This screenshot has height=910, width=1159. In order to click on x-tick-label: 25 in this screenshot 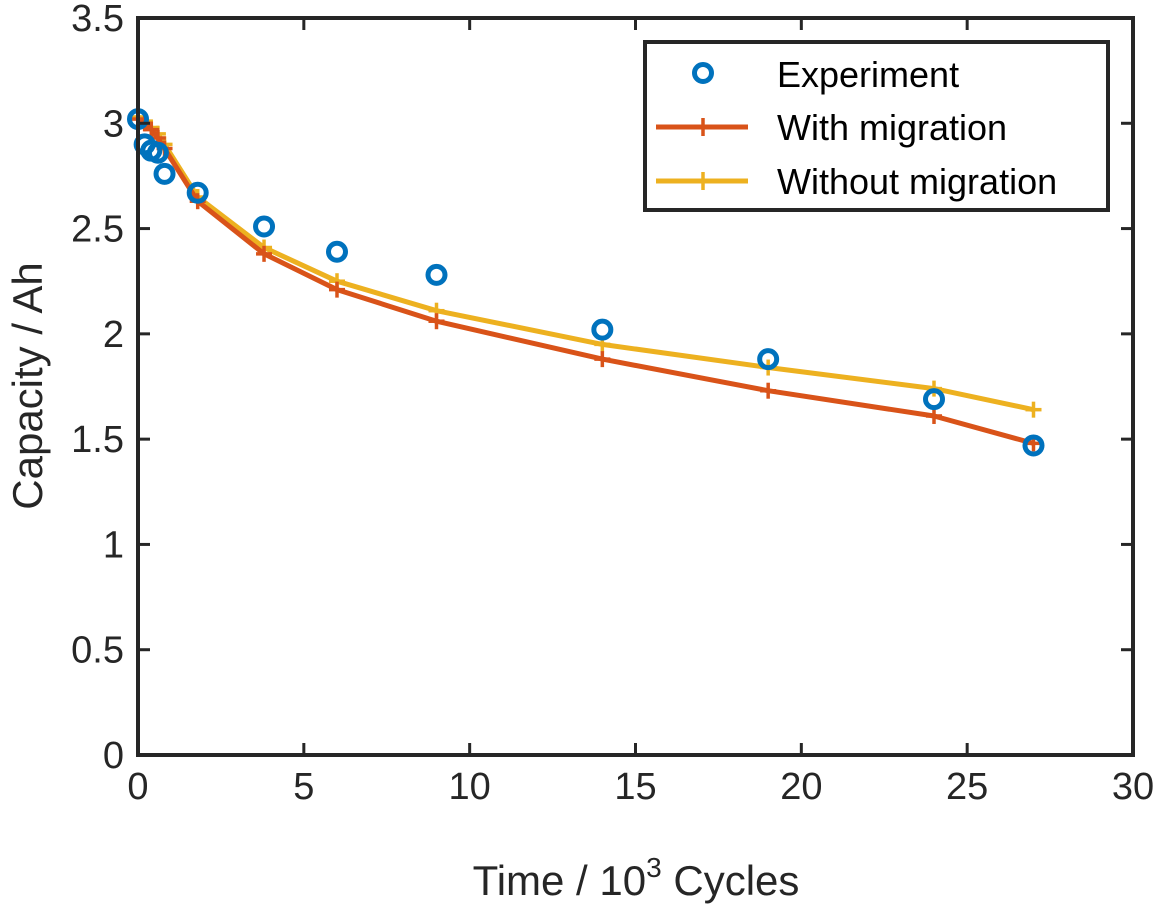, I will do `click(967, 787)`.